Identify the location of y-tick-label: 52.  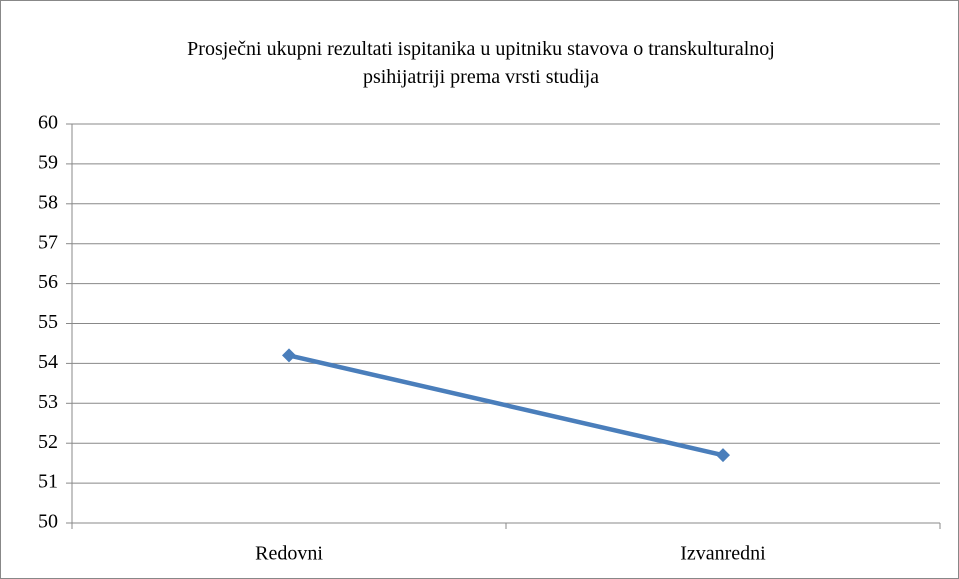
(48, 442).